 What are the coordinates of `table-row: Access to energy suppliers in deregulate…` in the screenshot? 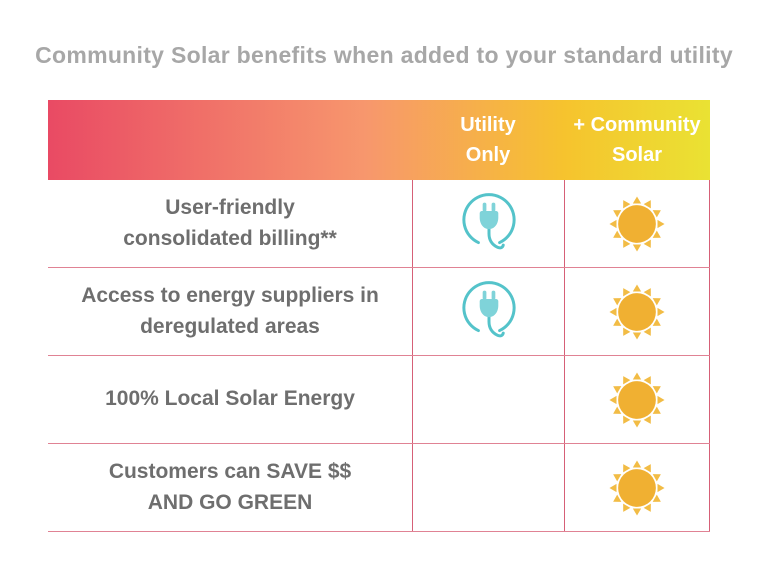 It's located at (379, 312).